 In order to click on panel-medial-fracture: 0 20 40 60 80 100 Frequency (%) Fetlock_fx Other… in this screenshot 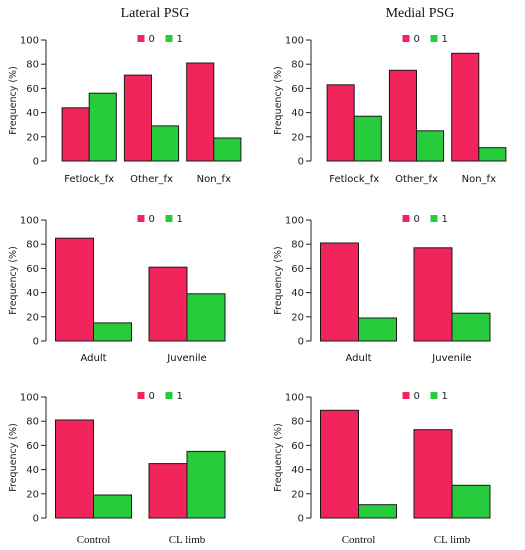, I will do `click(390, 109)`.